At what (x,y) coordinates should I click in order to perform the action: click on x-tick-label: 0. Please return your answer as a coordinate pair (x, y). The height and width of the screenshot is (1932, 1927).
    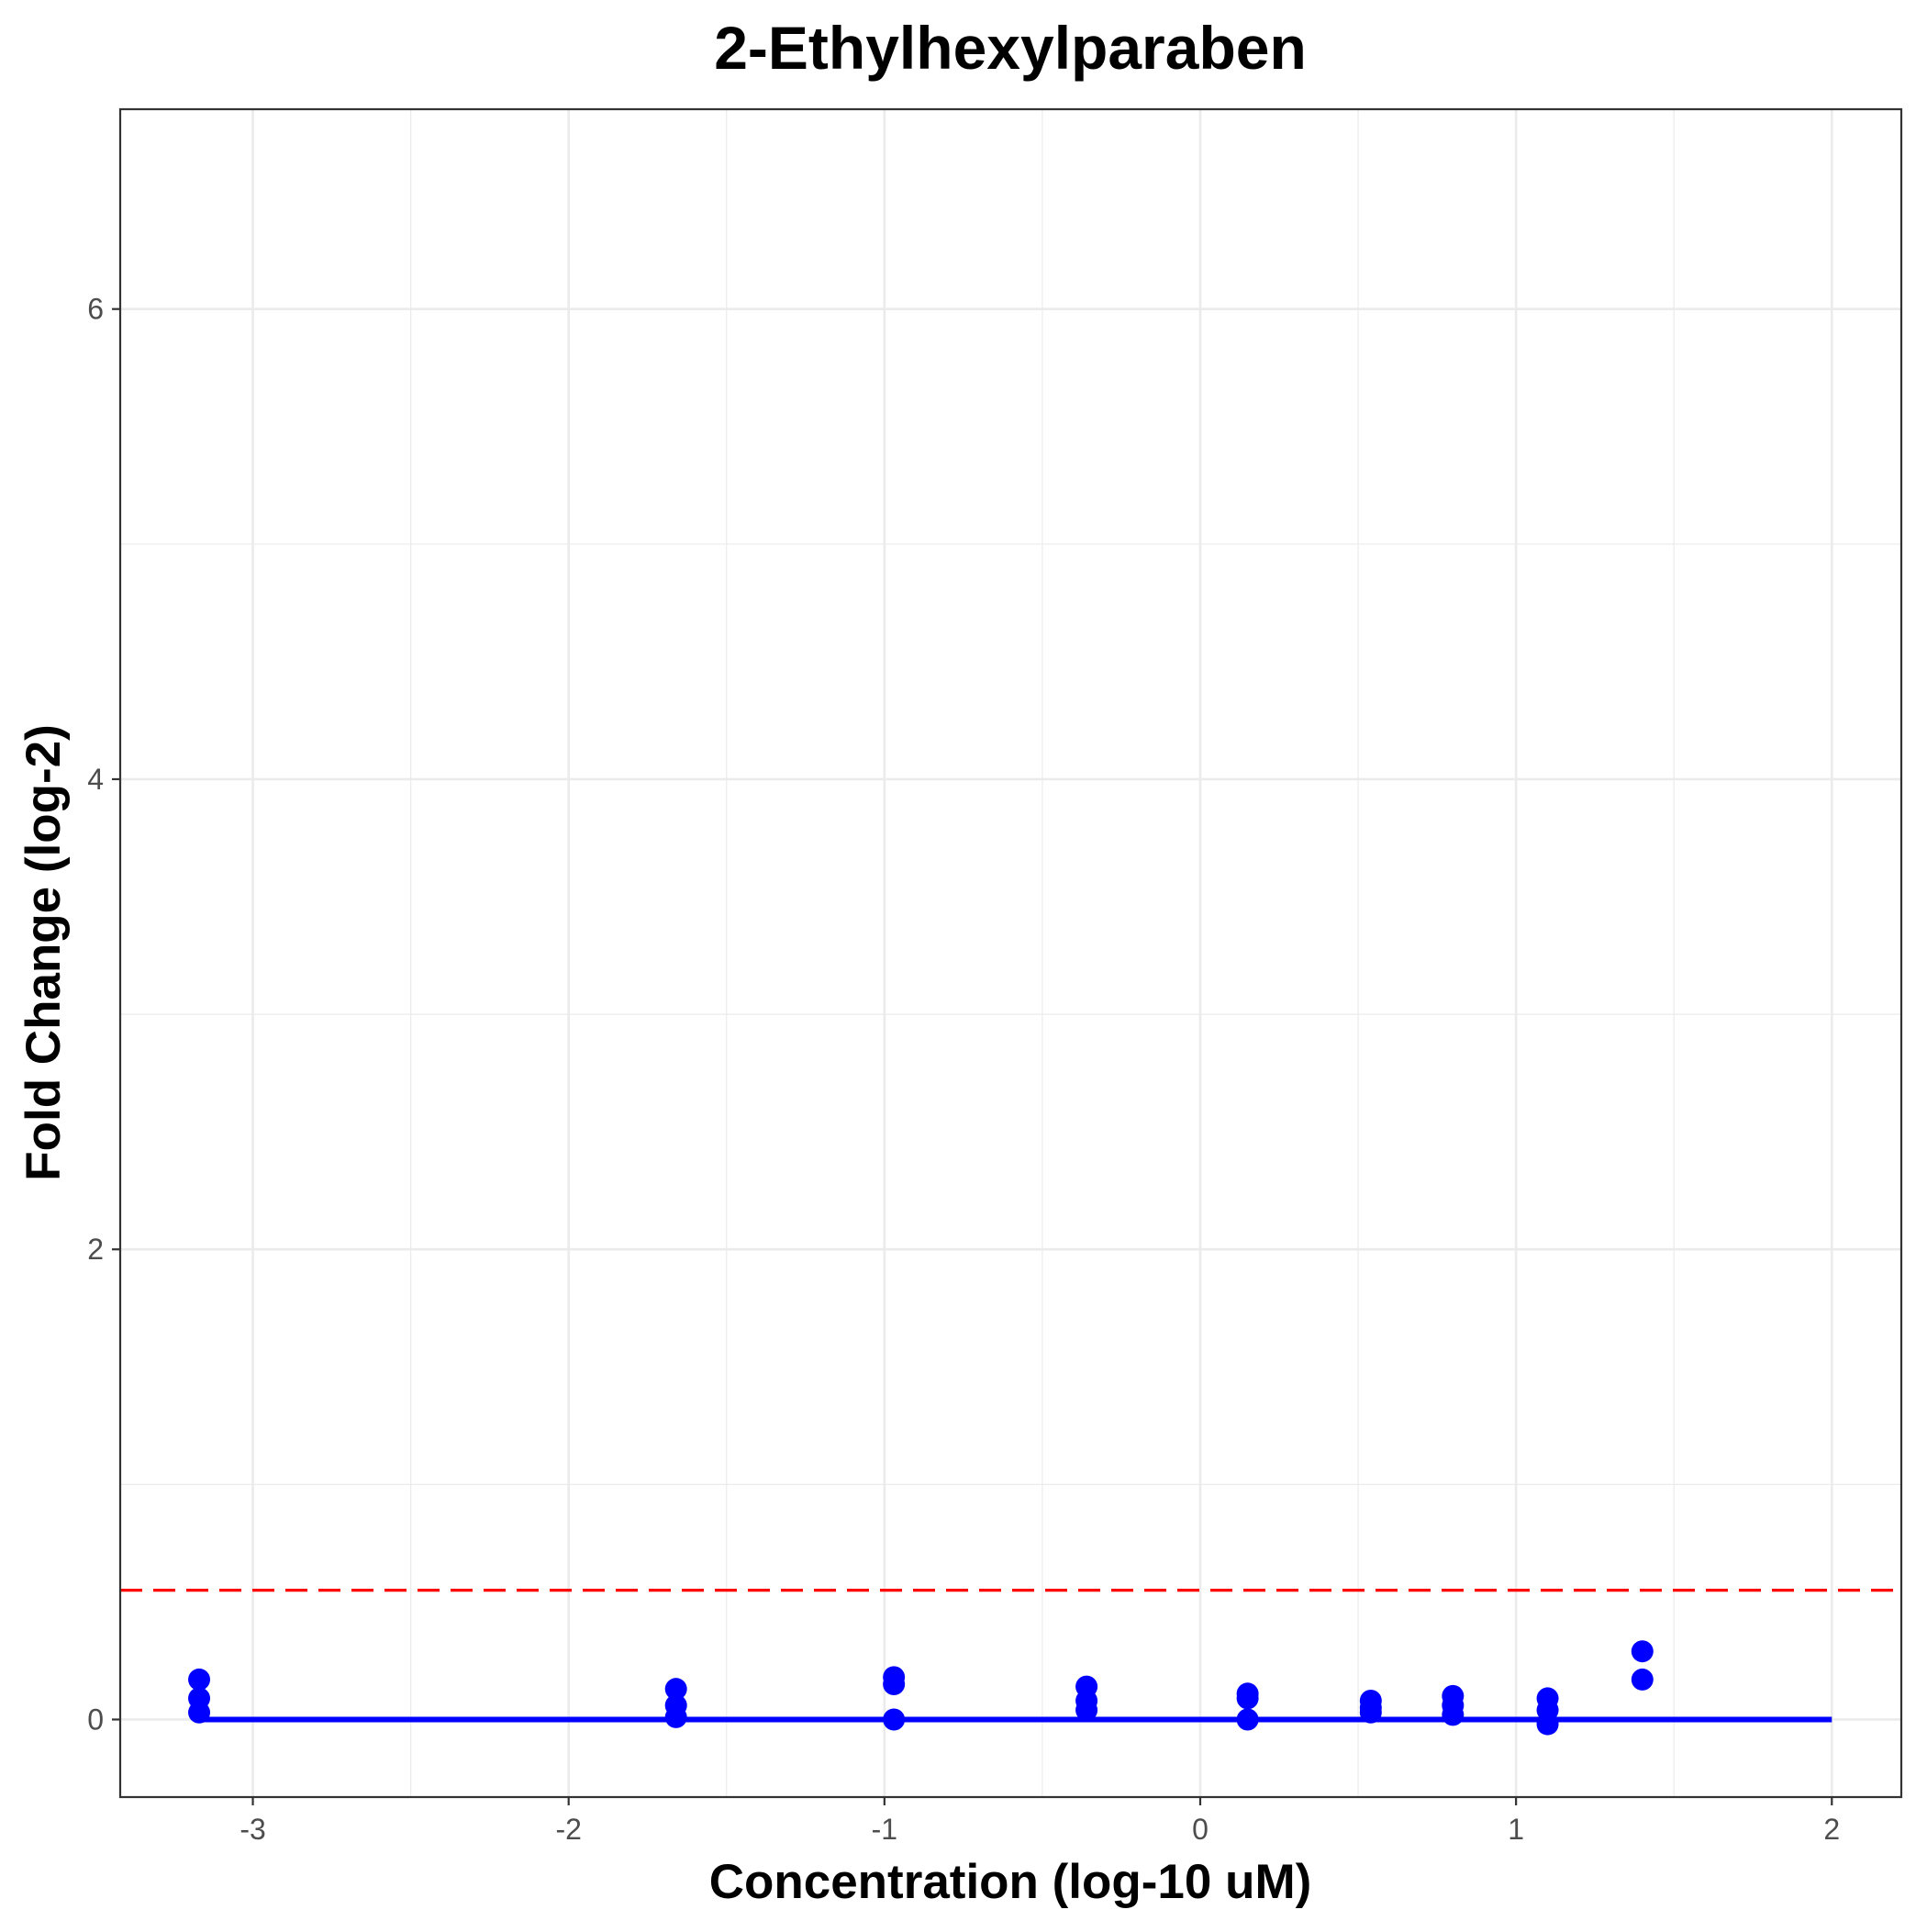
    Looking at the image, I should click on (1200, 1829).